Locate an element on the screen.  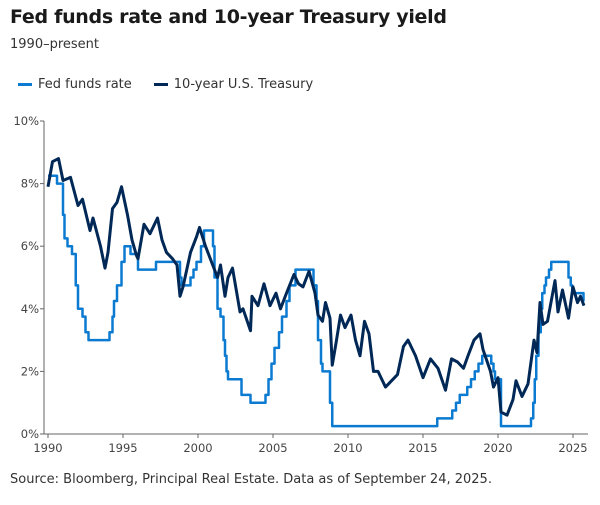
y-tick-label: 8% is located at coordinates (30, 184).